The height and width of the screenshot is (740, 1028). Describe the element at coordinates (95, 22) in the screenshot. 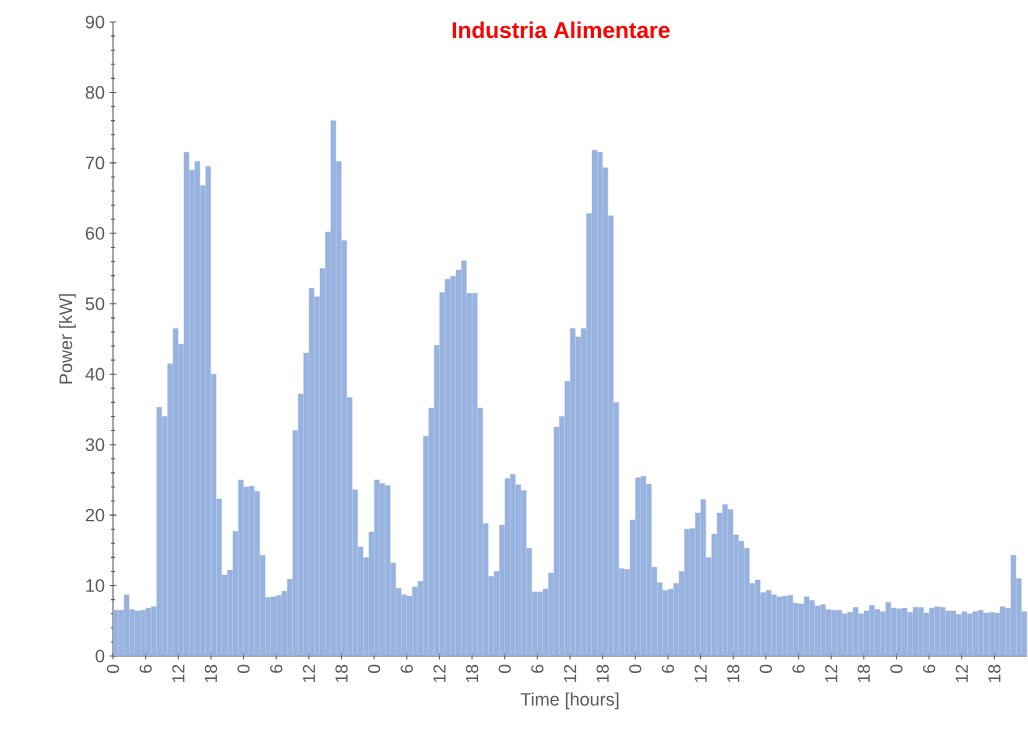

I see `y-tick-label: 90` at that location.